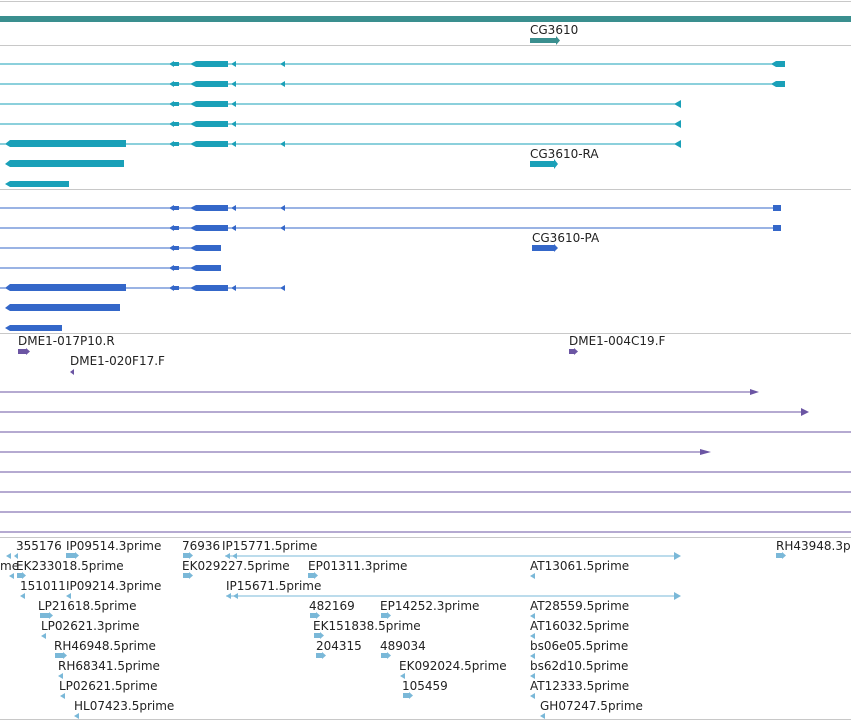 The image size is (851, 721). Describe the element at coordinates (339, 646) in the screenshot. I see `est-label: 204315` at that location.